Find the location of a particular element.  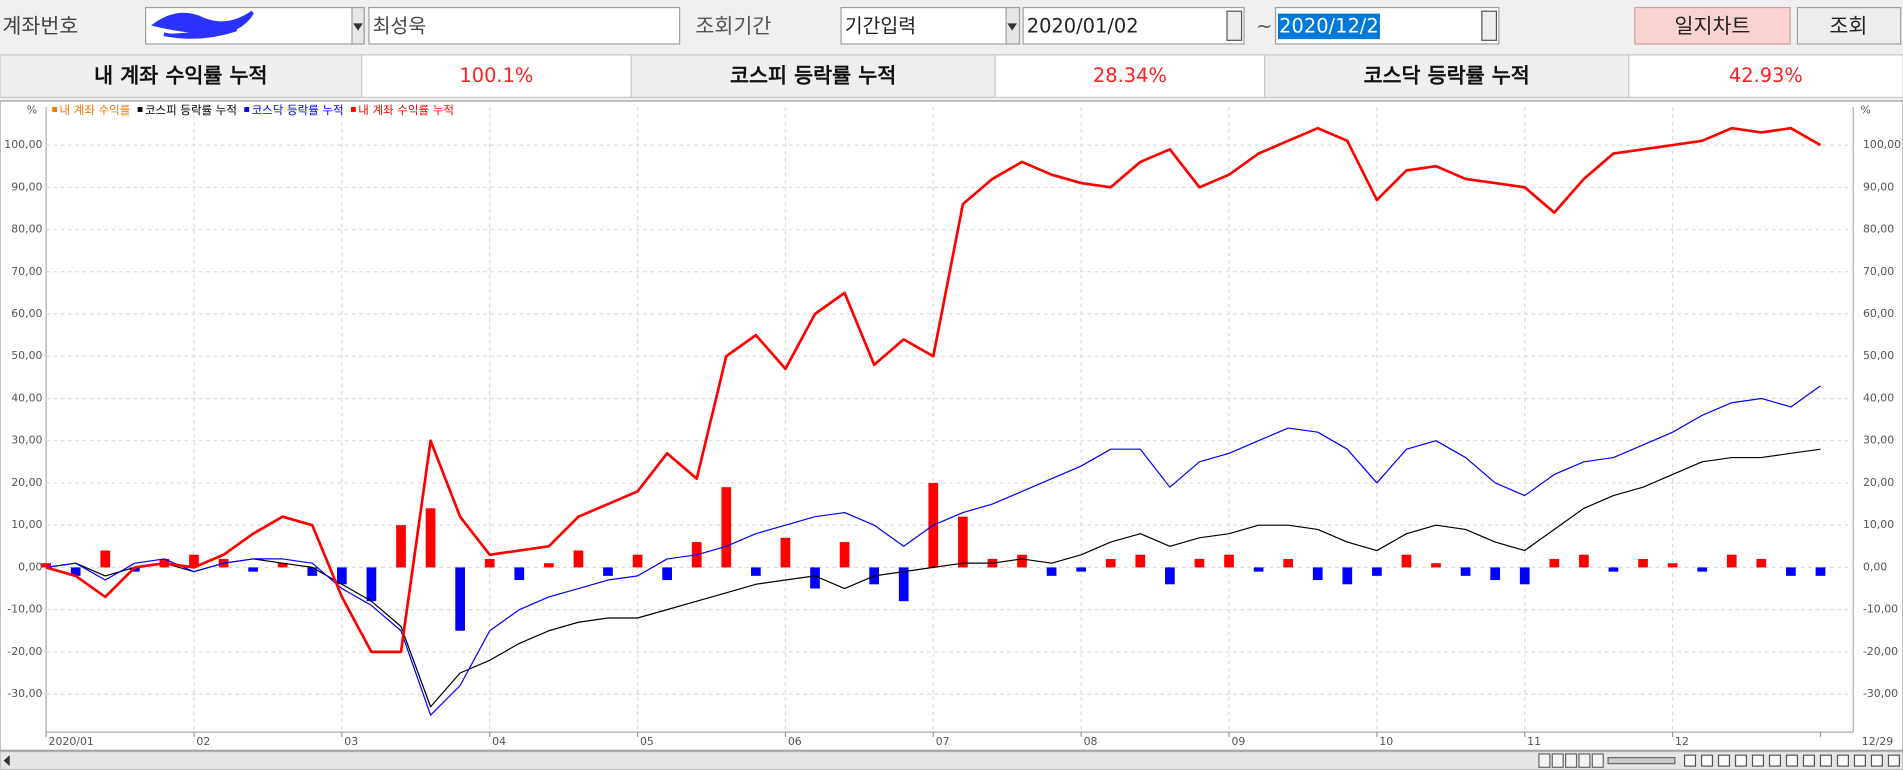

summary-label: 내 계좌 수익률 누적 is located at coordinates (180, 76).